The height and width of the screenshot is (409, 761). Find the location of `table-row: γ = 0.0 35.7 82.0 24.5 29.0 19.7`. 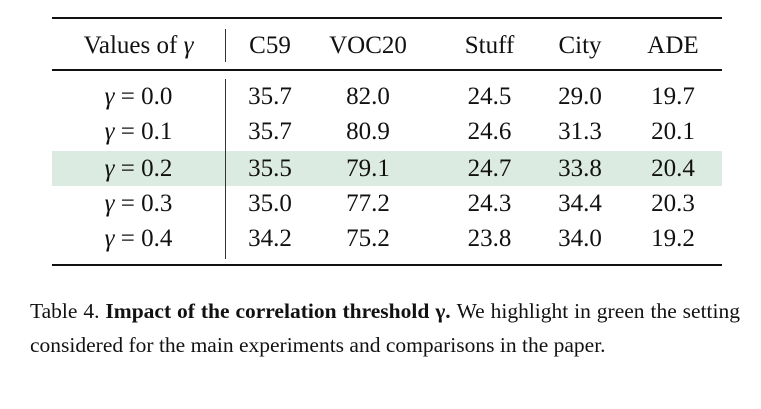

table-row: γ = 0.0 35.7 82.0 24.5 29.0 19.7 is located at coordinates (387, 96).